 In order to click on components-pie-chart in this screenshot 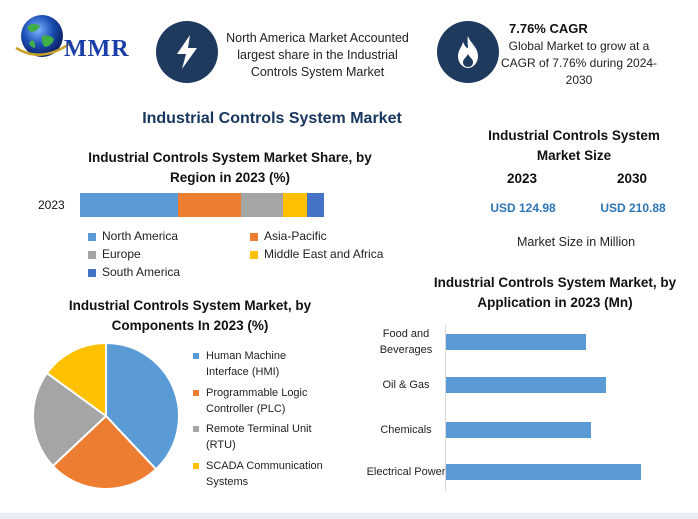, I will do `click(106, 415)`.